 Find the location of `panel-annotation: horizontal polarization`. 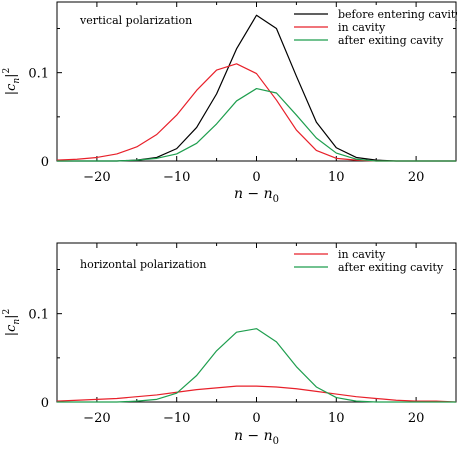

panel-annotation: horizontal polarization is located at coordinates (143, 264).